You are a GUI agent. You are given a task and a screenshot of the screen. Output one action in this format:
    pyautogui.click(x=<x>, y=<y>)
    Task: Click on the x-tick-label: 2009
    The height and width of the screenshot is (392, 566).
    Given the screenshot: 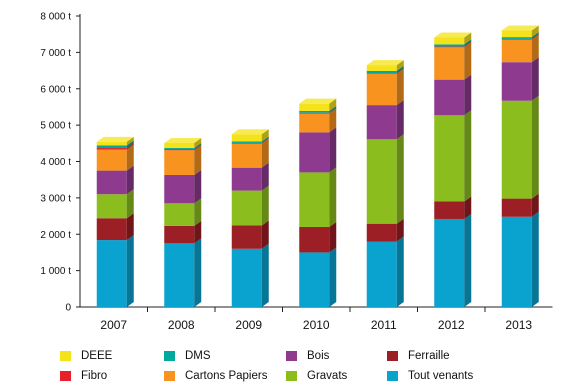 What is the action you would take?
    pyautogui.click(x=248, y=325)
    